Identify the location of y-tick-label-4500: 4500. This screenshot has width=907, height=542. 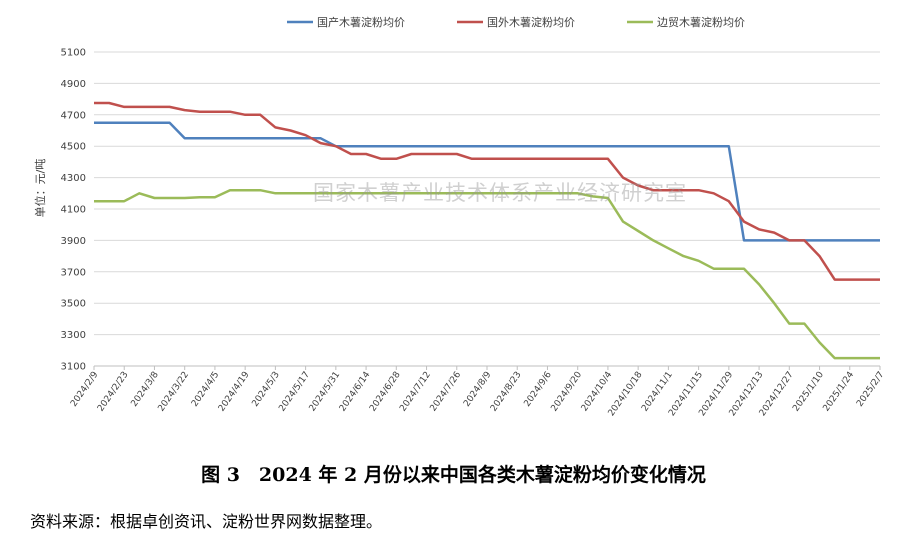
(73, 147).